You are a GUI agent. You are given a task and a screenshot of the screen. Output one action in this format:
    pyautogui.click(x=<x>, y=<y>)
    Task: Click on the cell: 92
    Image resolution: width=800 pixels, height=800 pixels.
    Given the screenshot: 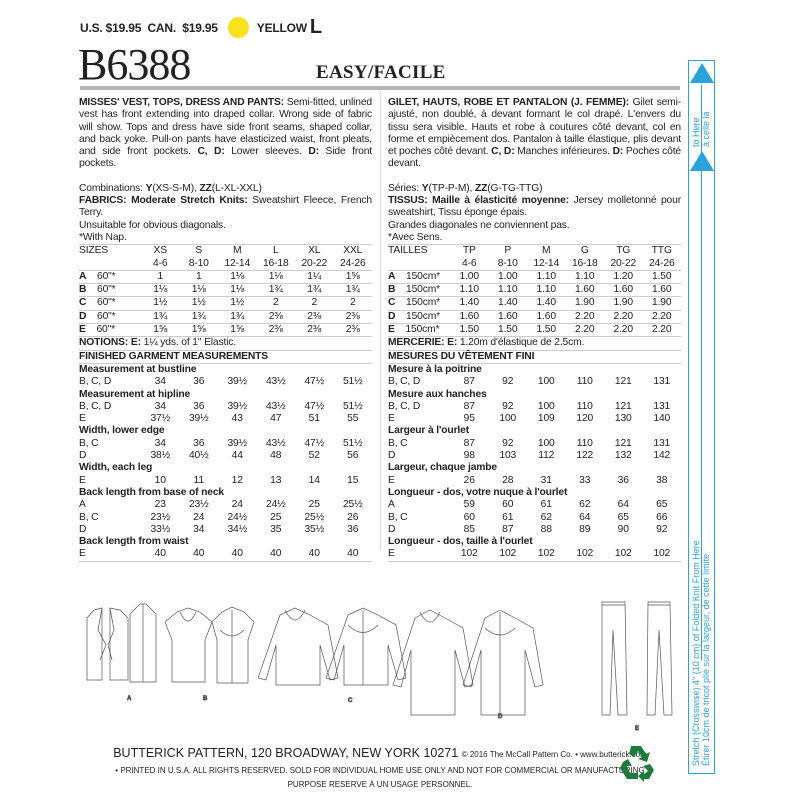 What is the action you would take?
    pyautogui.click(x=508, y=382)
    